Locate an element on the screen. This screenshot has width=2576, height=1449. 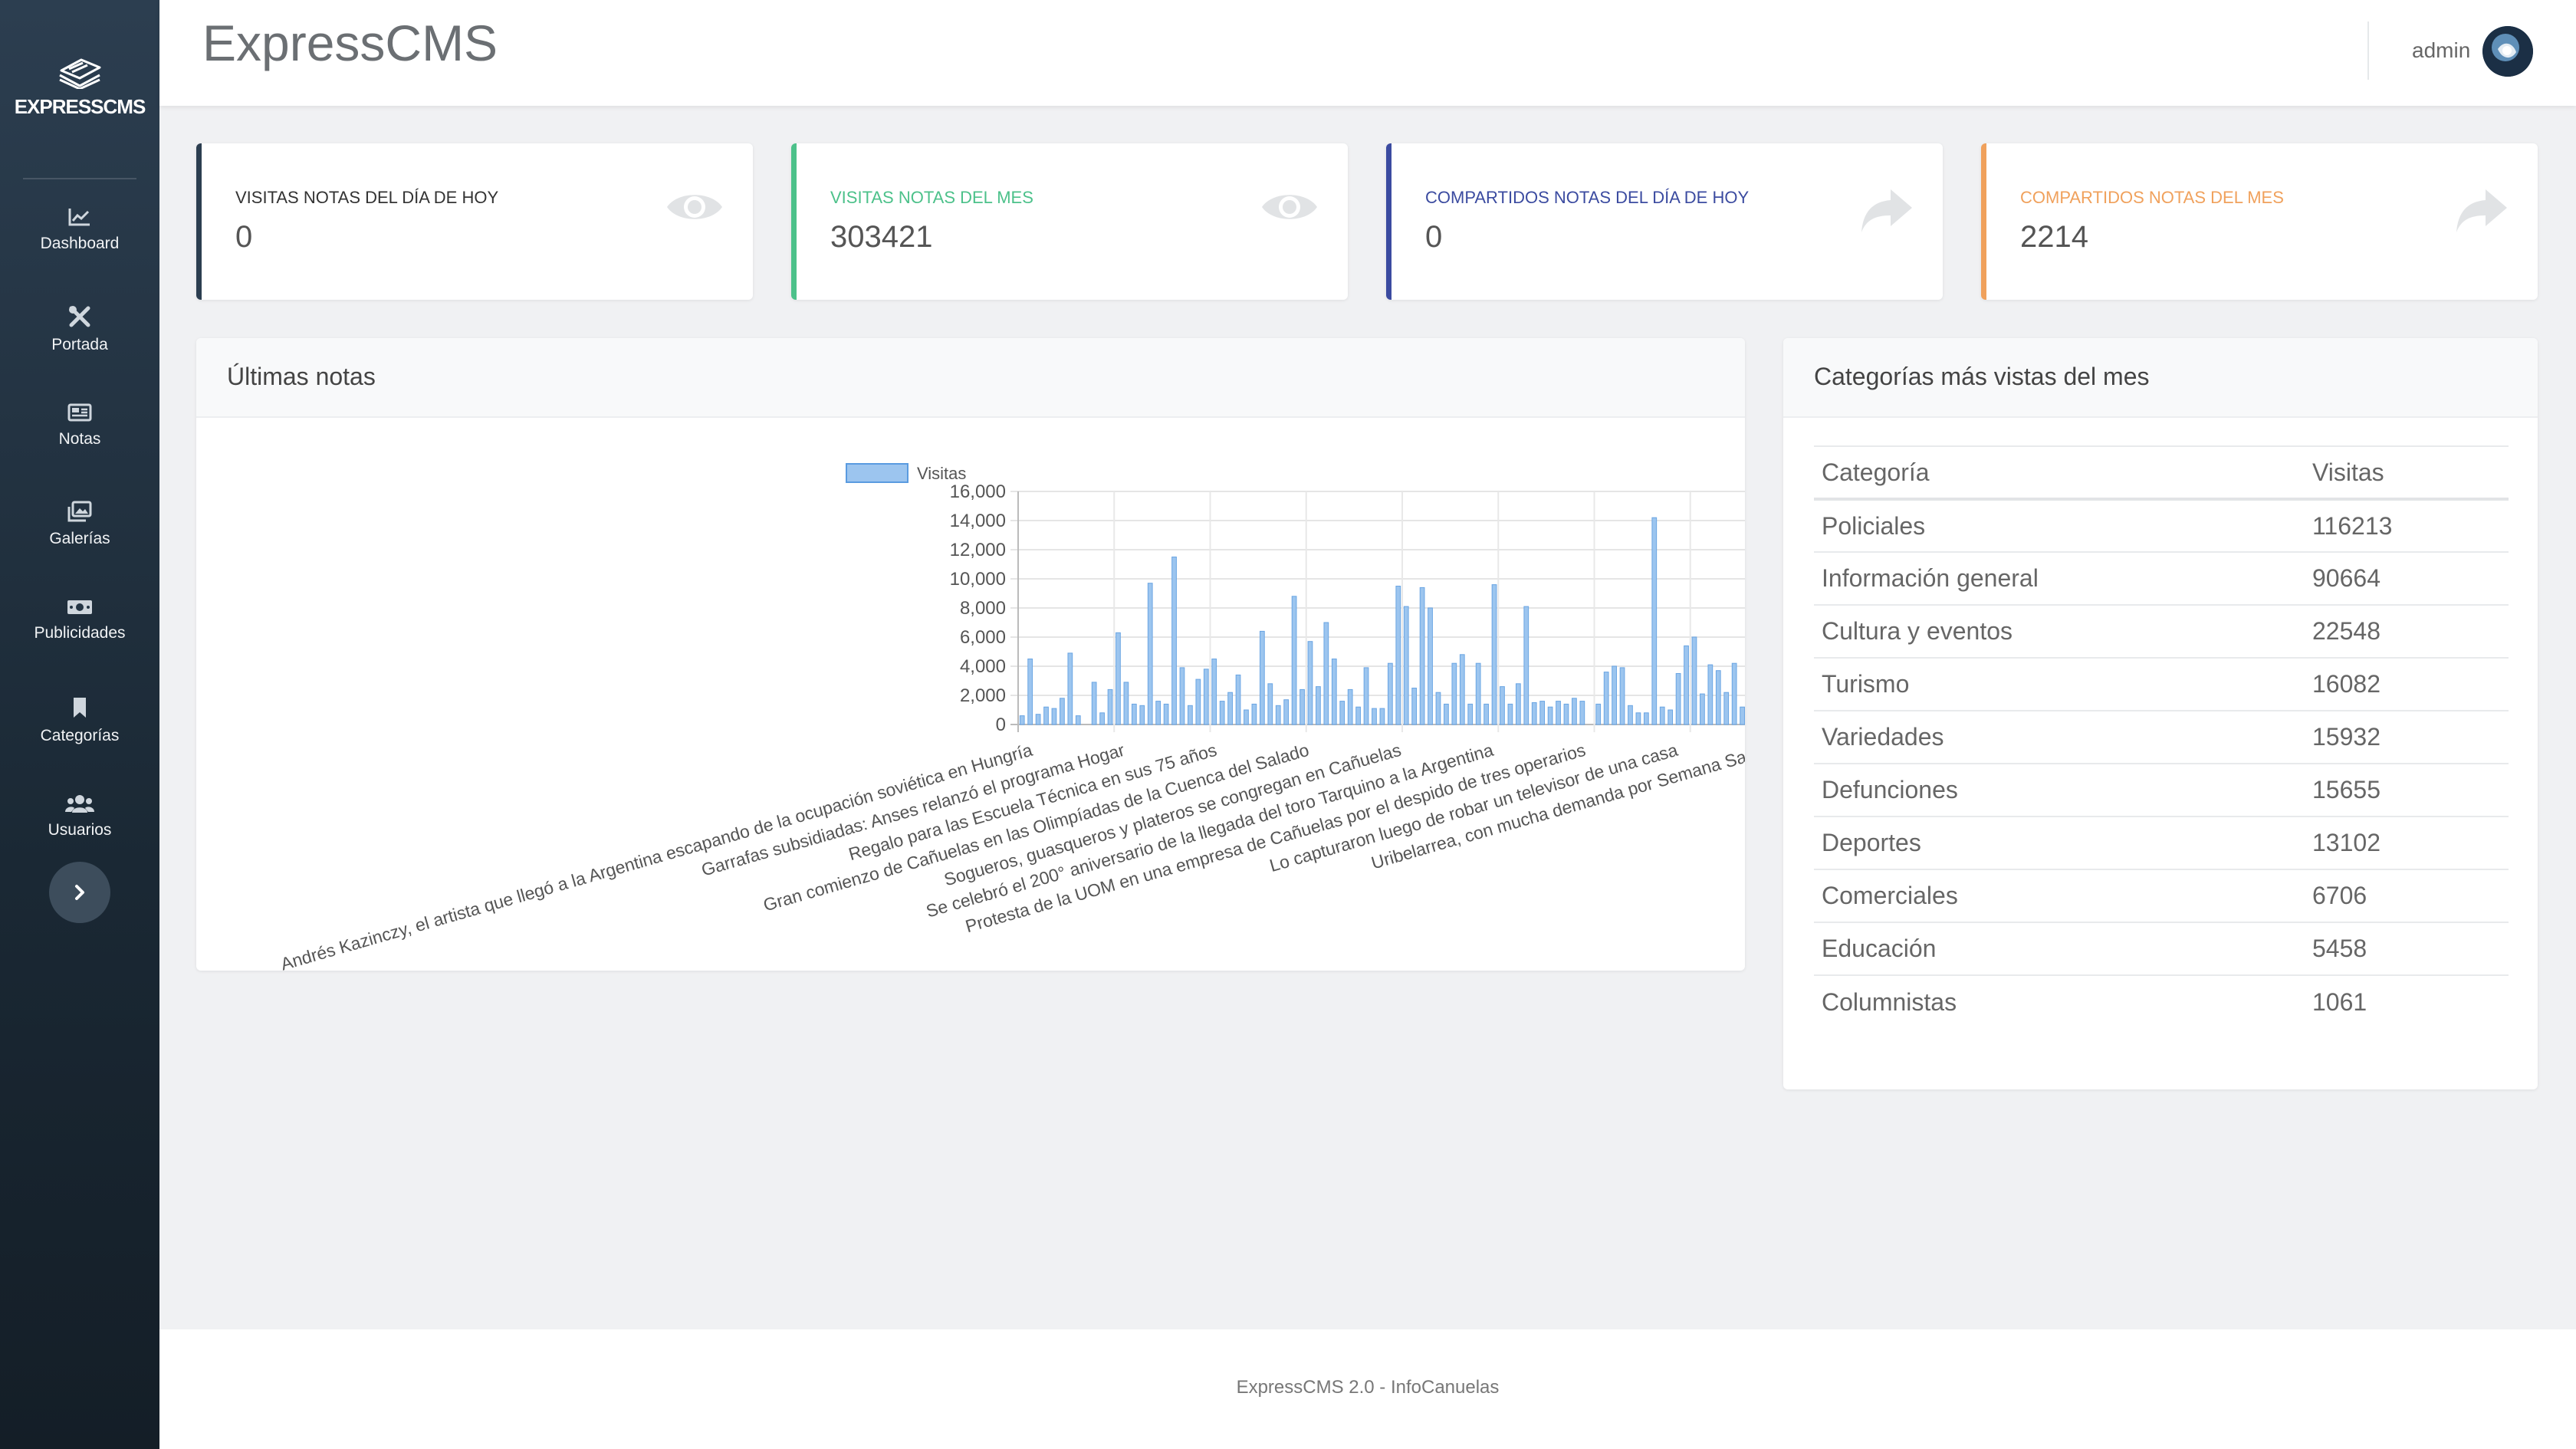
column-header-category: Categoría is located at coordinates (2058, 473).